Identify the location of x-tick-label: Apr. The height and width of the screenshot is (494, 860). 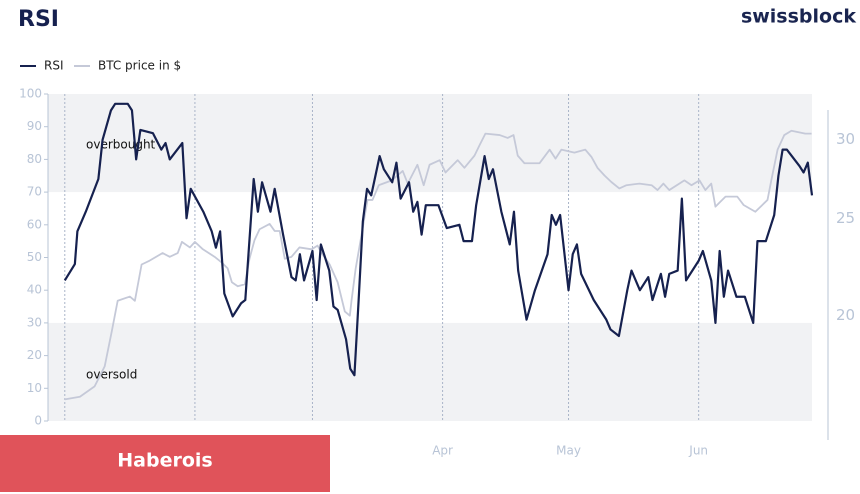
(442, 451).